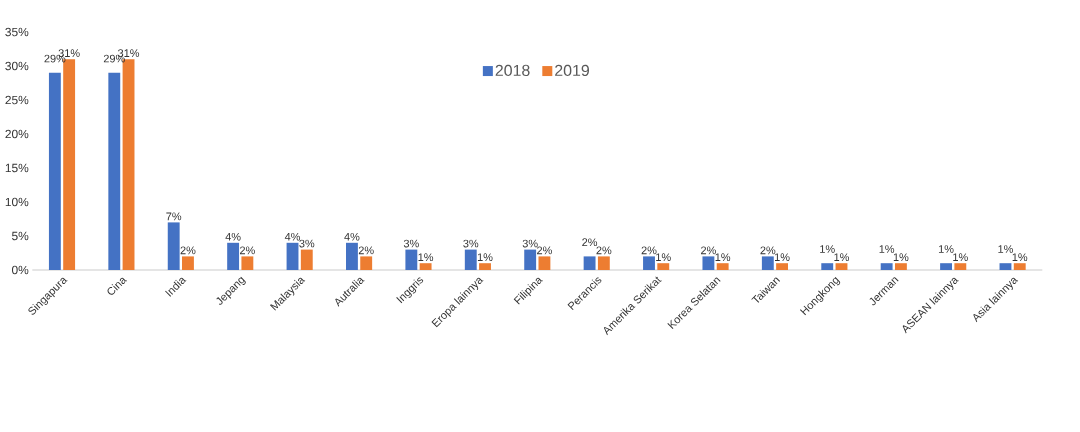 The height and width of the screenshot is (432, 1080). I want to click on y-tick-label: 0%, so click(20, 270).